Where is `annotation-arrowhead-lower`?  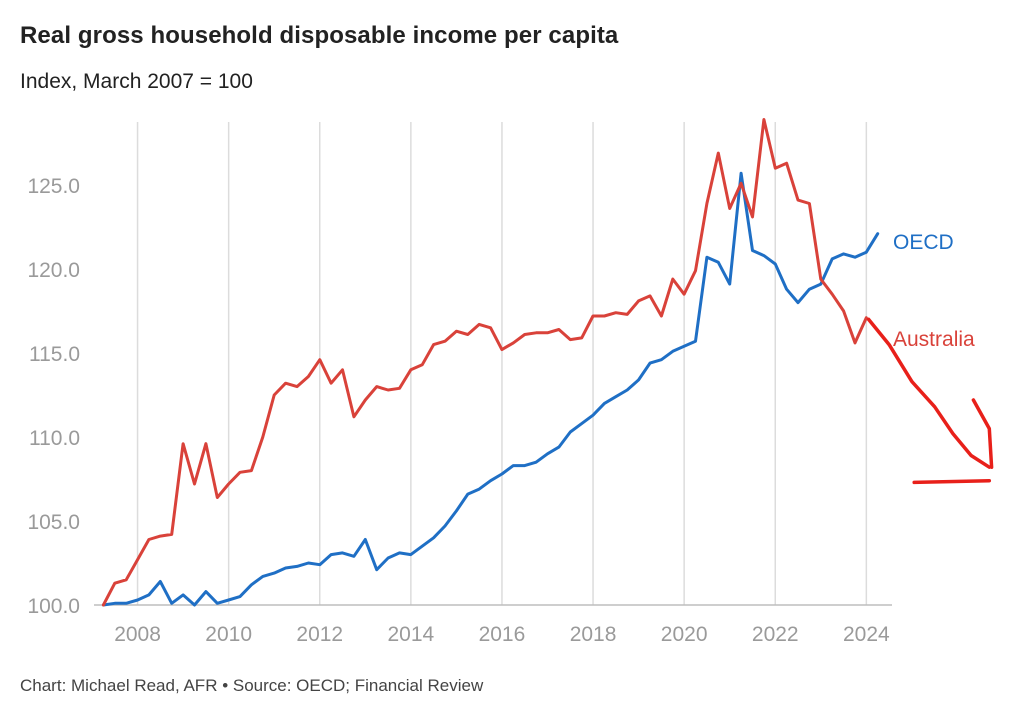
annotation-arrowhead-lower is located at coordinates (952, 481).